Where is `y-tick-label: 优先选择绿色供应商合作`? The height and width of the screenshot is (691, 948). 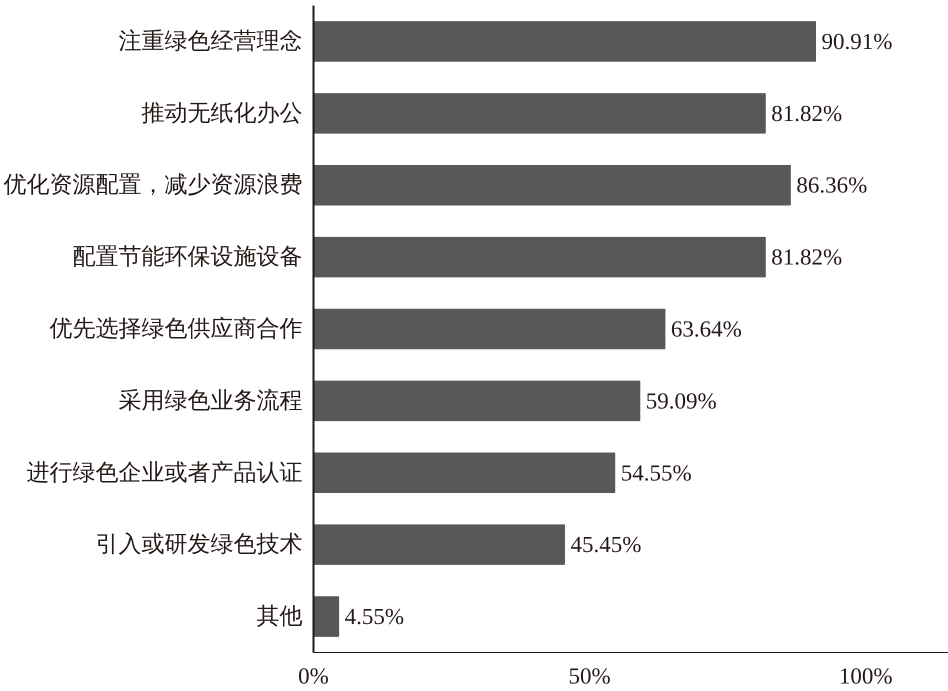
y-tick-label: 优先选择绿色供应商合作 is located at coordinates (176, 329).